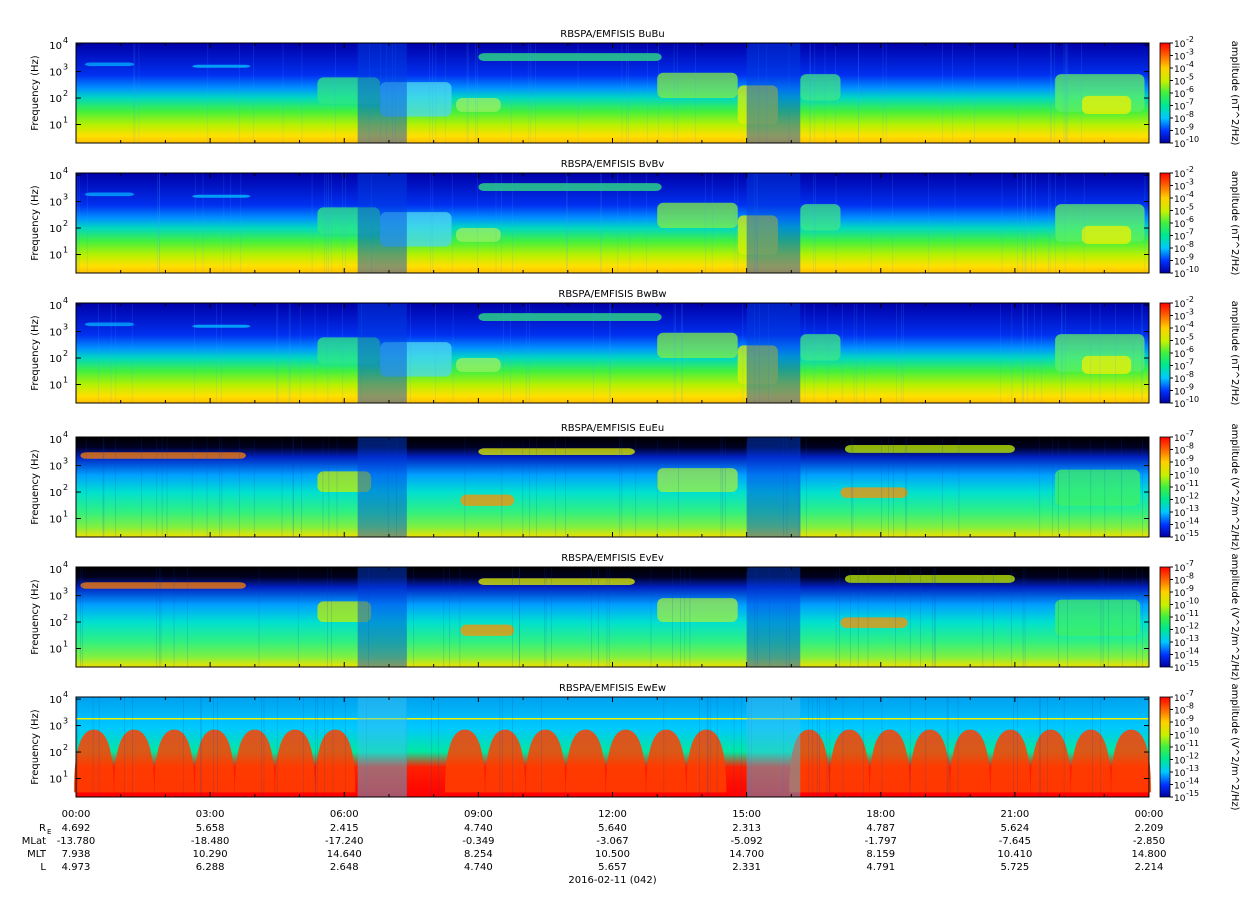 The width and height of the screenshot is (1248, 899). I want to click on x-tick-label: 09:00, so click(478, 814).